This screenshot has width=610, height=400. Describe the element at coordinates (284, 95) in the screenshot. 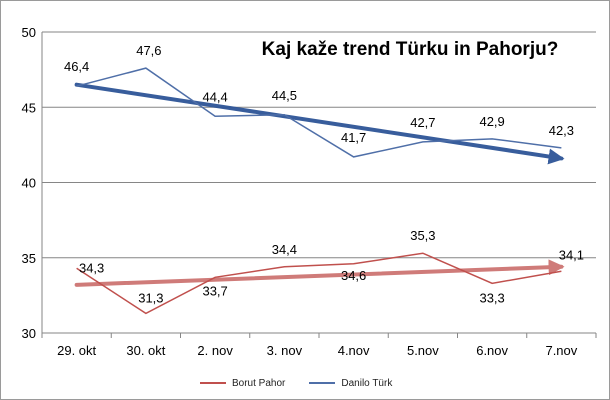

I see `data-label: 44,5` at that location.